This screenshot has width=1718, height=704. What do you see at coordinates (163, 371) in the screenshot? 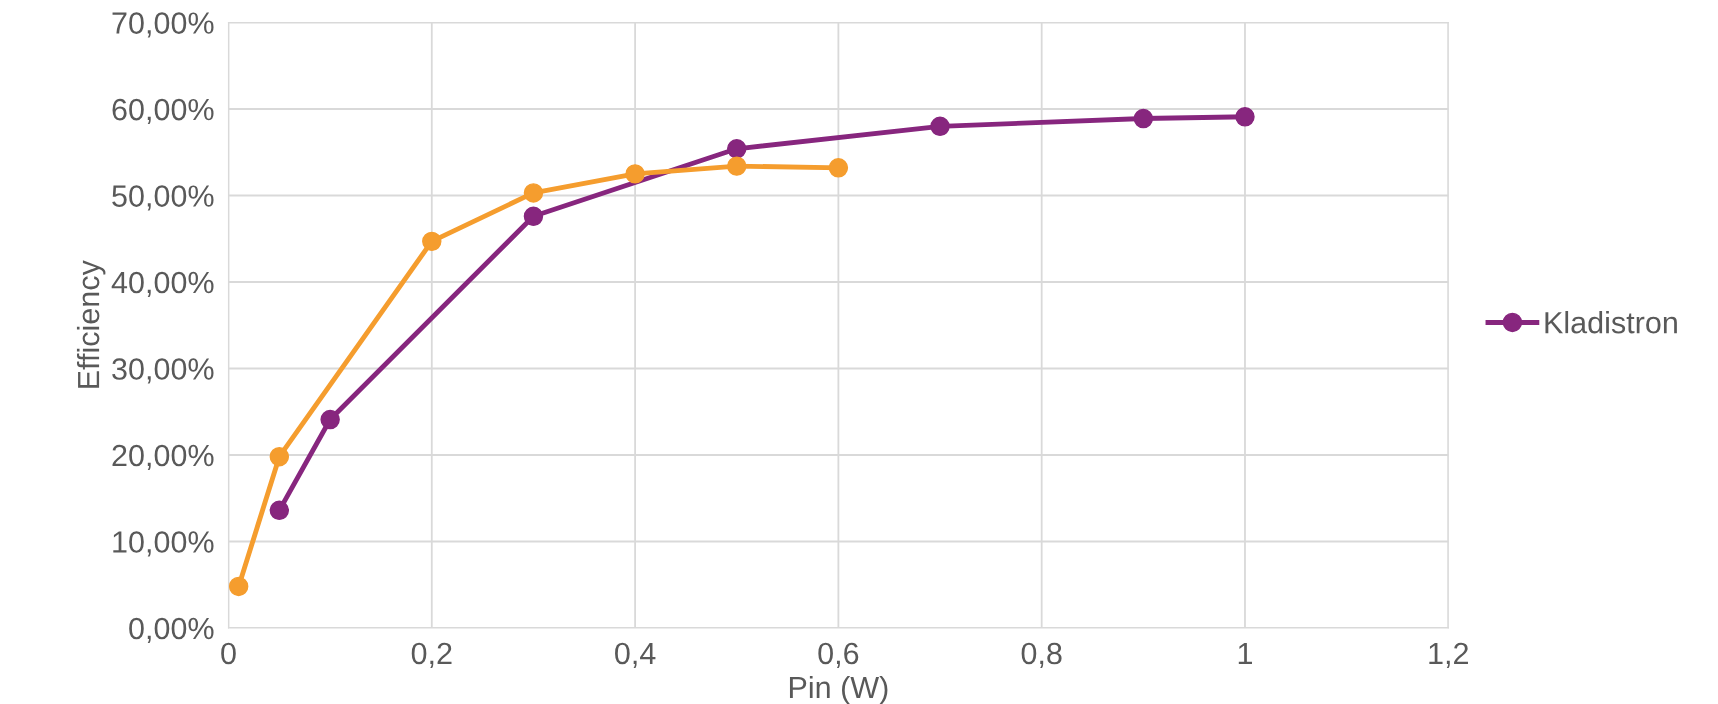
I see `y-tick-label: 30,00%` at bounding box center [163, 371].